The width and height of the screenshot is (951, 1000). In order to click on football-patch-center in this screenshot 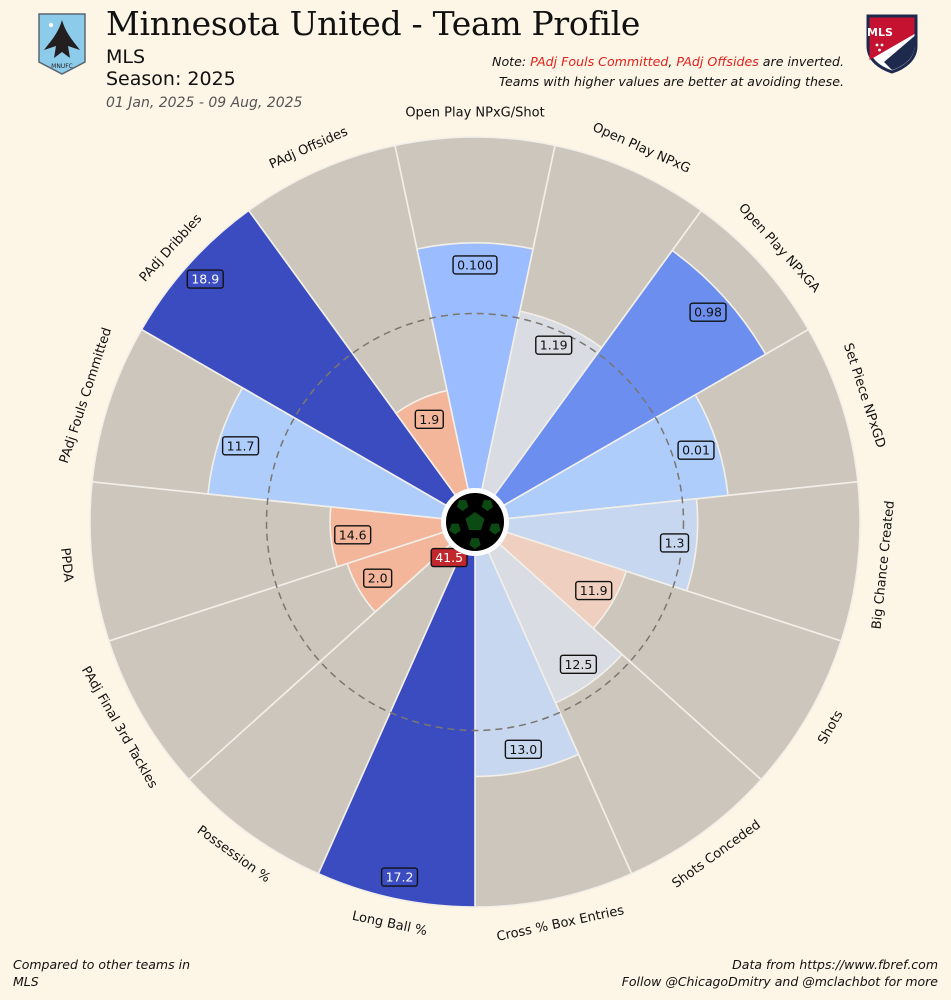, I will do `click(475, 521)`.